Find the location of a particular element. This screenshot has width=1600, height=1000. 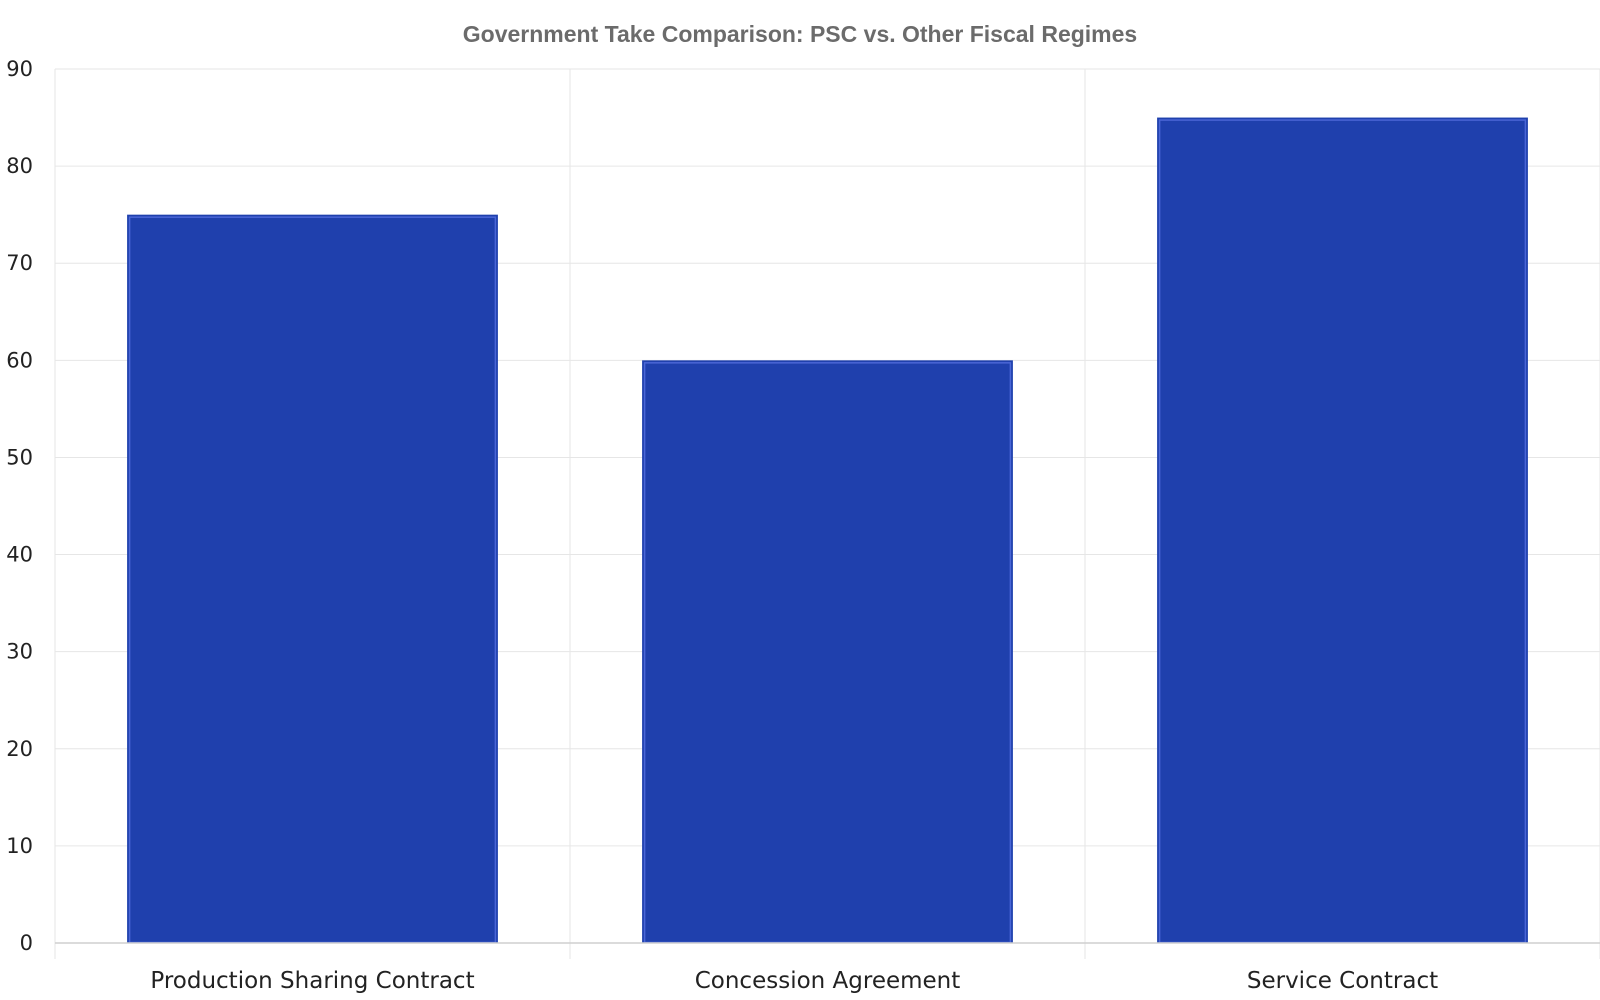

y-tick-labels: 0 10 20 30 40 50 60 70 80 90 is located at coordinates (19, 506).